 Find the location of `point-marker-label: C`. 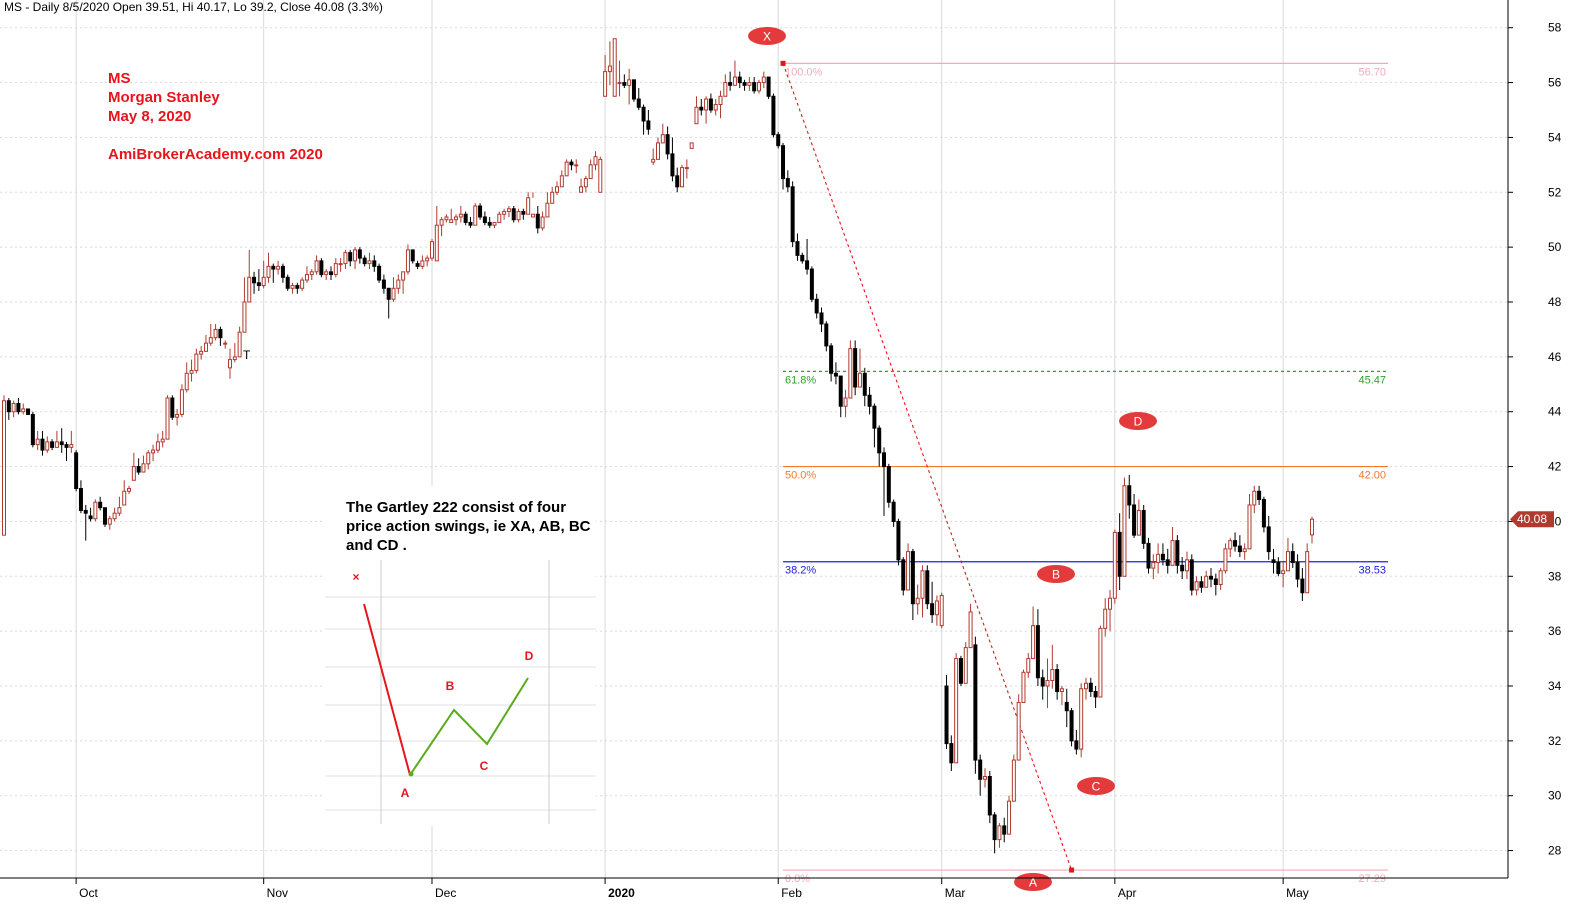

point-marker-label: C is located at coordinates (1096, 787).